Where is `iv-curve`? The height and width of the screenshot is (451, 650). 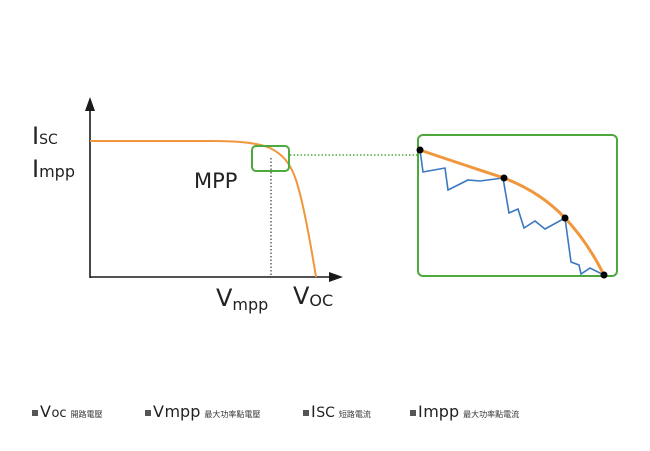 iv-curve is located at coordinates (203, 209).